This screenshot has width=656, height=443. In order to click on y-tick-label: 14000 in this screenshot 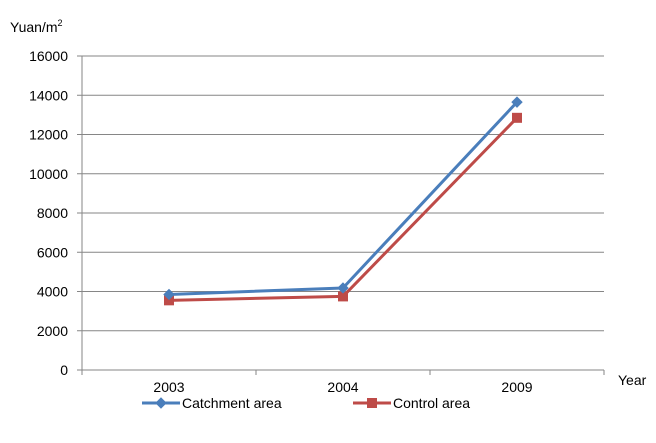, I will do `click(48, 95)`.